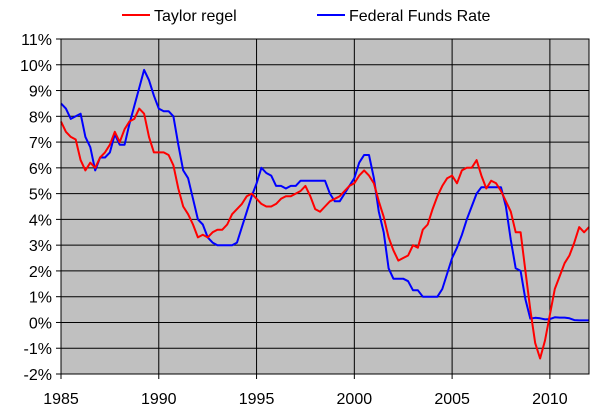  Describe the element at coordinates (550, 399) in the screenshot. I see `x-tick-label: 2010` at that location.